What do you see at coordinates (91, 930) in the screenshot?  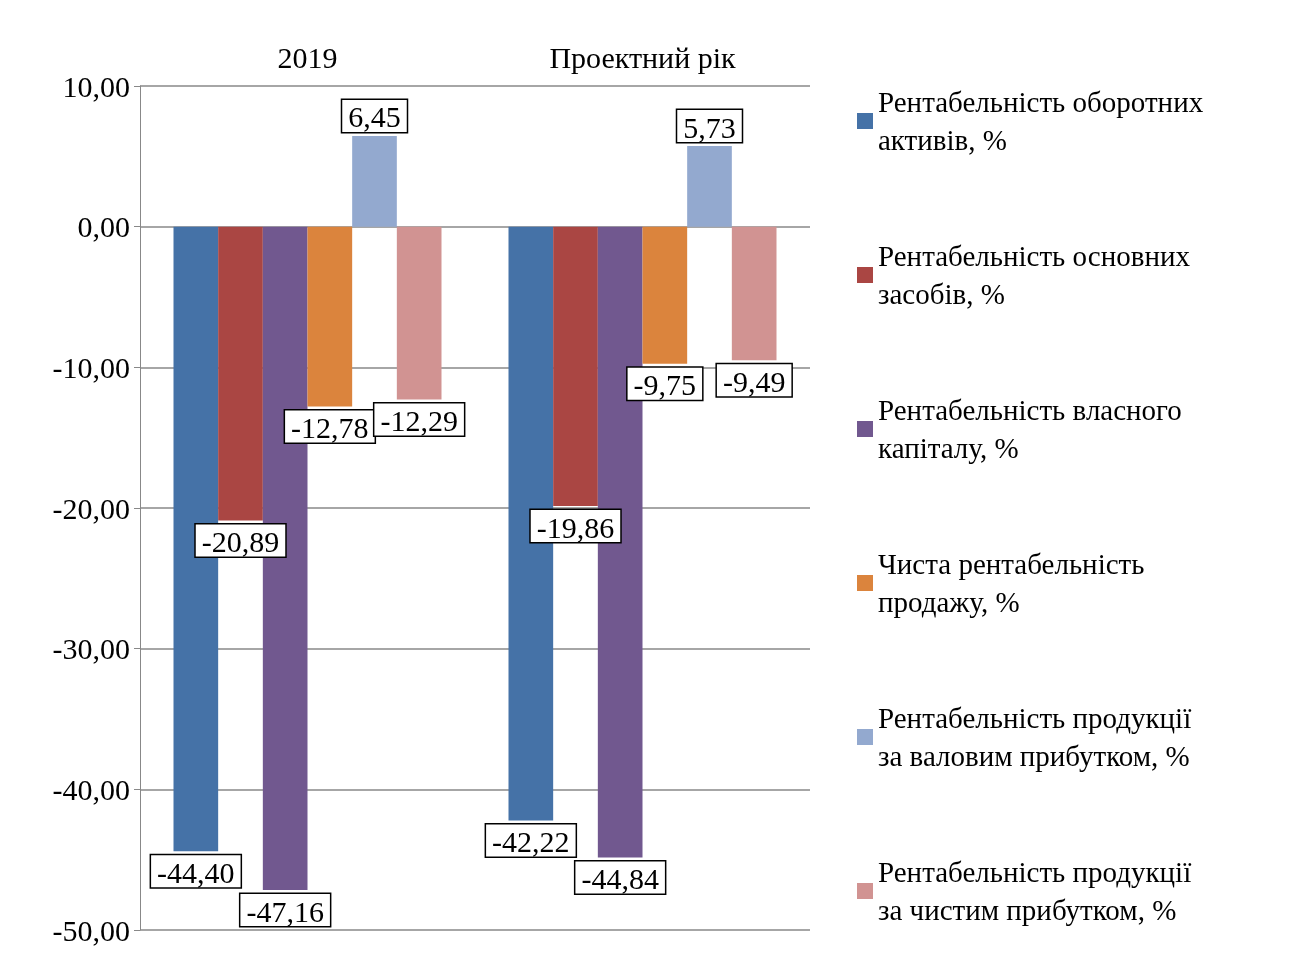 I see `y-tick-label: -50,00` at bounding box center [91, 930].